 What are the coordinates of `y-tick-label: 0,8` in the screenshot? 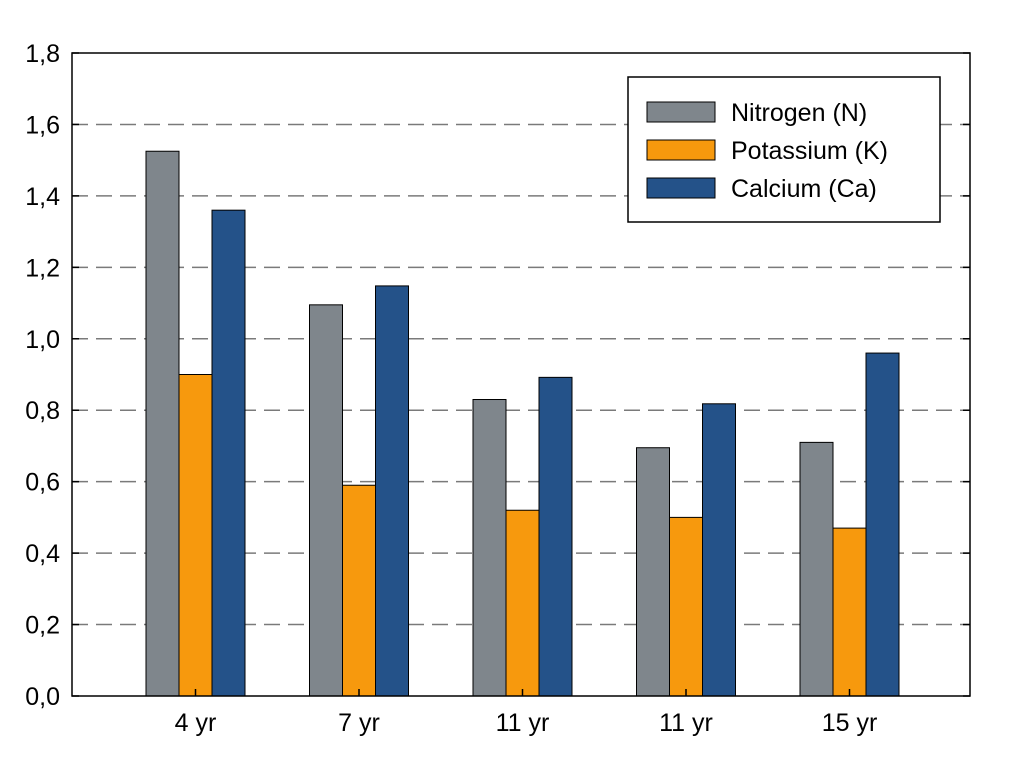 It's located at (42, 411).